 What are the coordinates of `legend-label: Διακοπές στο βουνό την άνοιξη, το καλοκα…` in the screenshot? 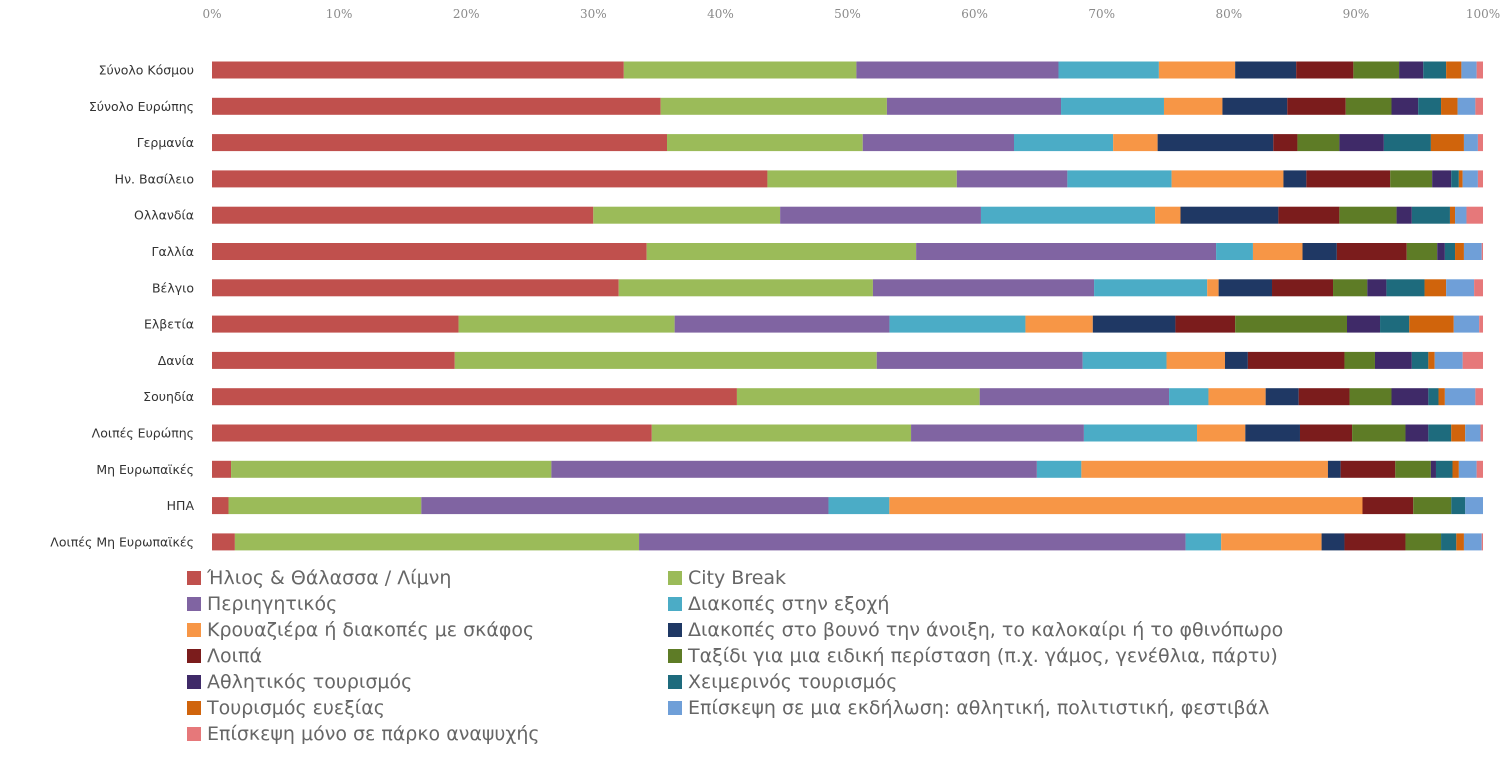 It's located at (985, 630).